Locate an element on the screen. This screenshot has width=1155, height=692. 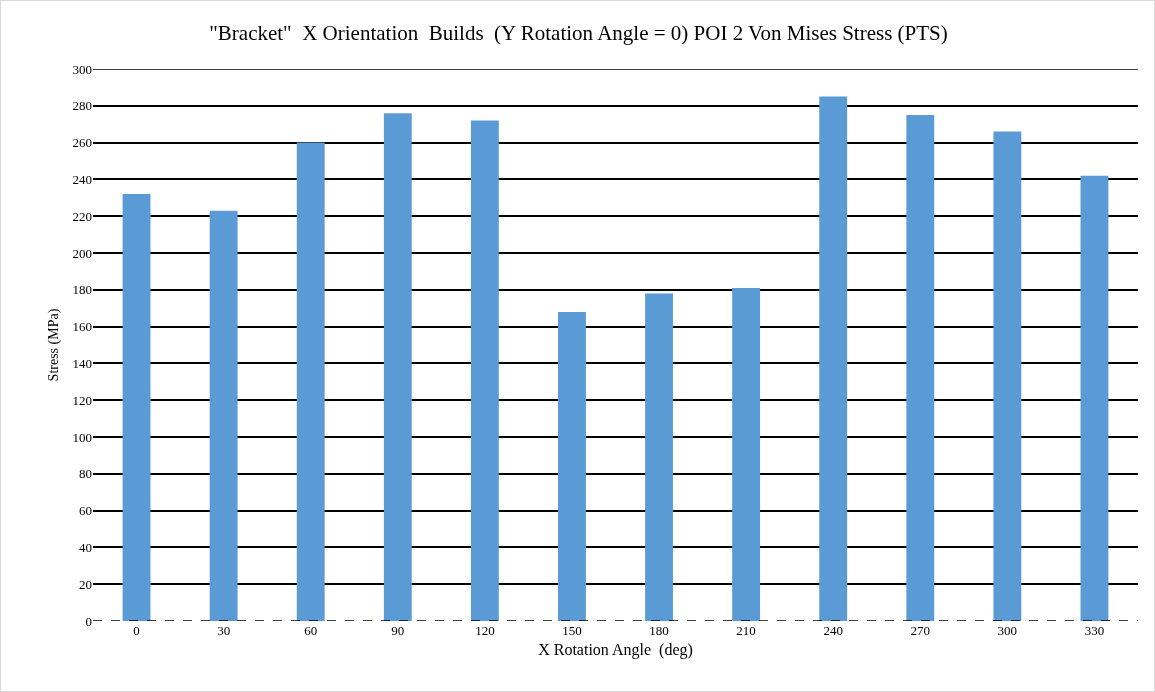
x-tick-label: 60 is located at coordinates (311, 630).